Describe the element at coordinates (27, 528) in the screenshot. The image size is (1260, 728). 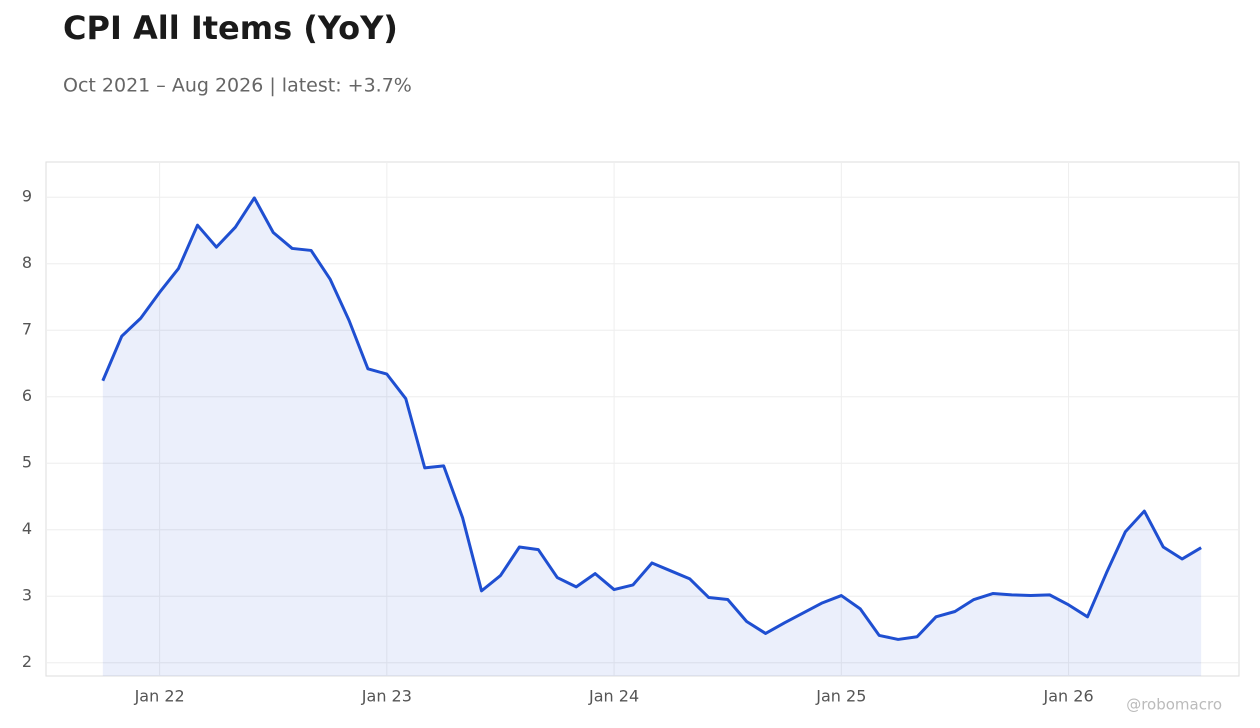
I see `y-tick-label: 4` at that location.